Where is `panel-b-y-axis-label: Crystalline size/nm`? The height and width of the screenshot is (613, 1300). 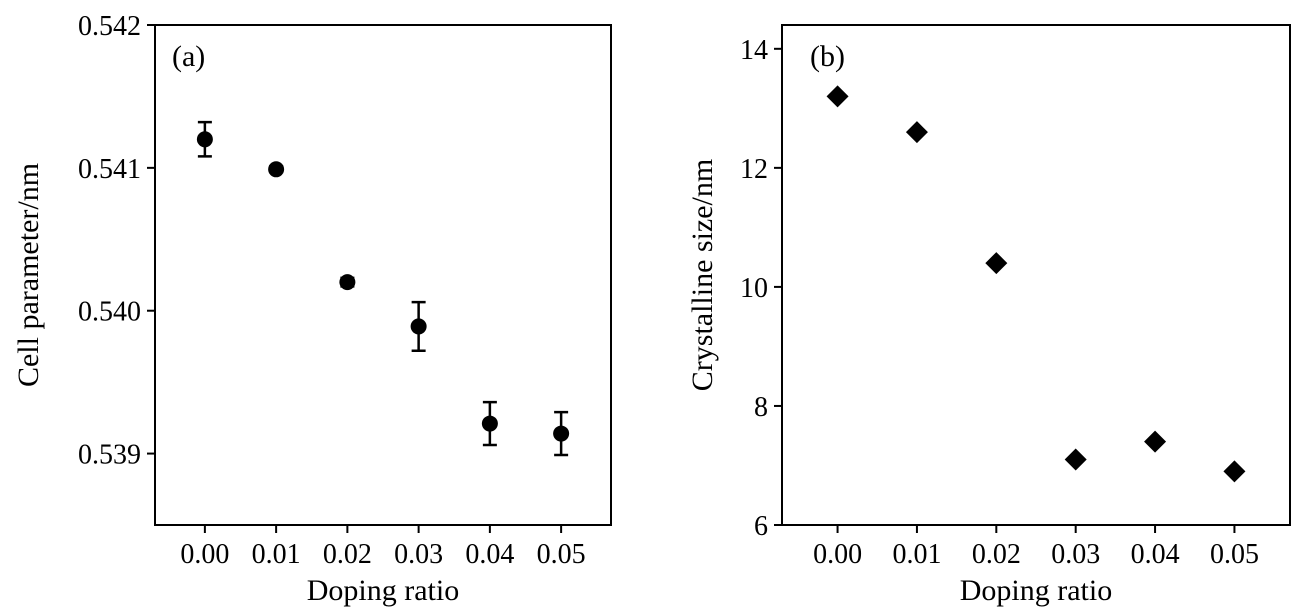 panel-b-y-axis-label: Crystalline size/nm is located at coordinates (702, 275).